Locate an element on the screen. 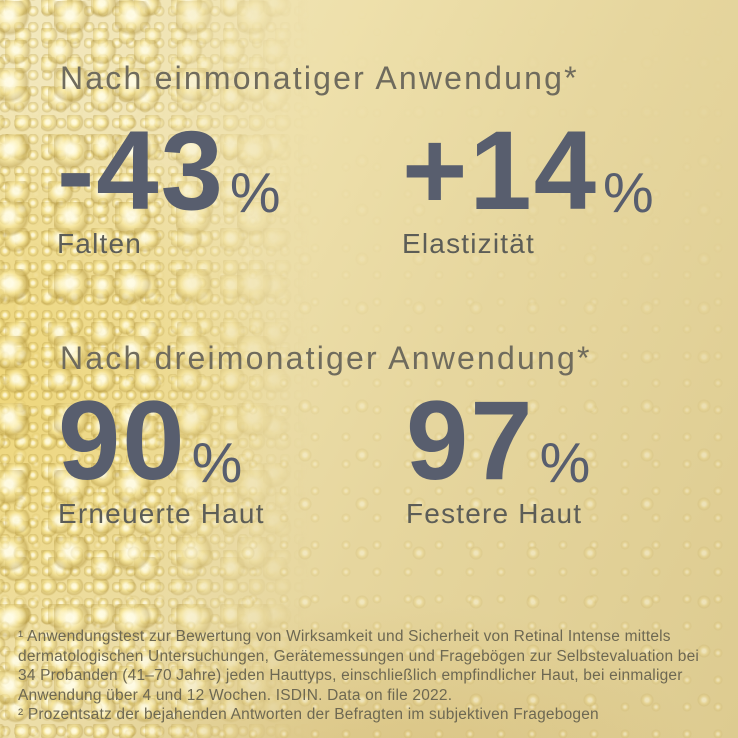 The image size is (738, 738). stat-firmer-skin: 97% Festere Haut is located at coordinates (498, 457).